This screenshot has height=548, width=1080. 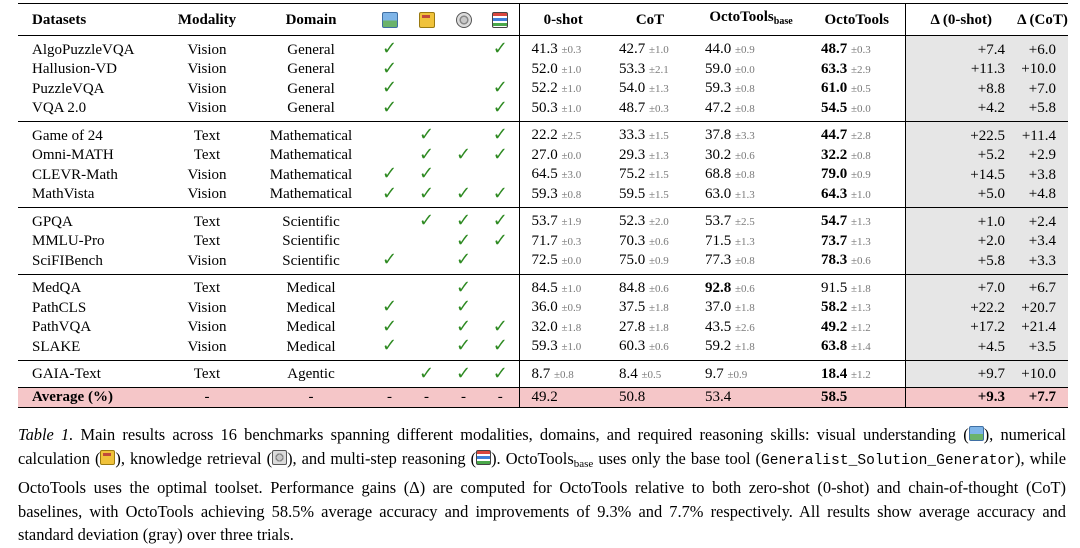 What do you see at coordinates (311, 196) in the screenshot?
I see `domain-cell: Mathematical` at bounding box center [311, 196].